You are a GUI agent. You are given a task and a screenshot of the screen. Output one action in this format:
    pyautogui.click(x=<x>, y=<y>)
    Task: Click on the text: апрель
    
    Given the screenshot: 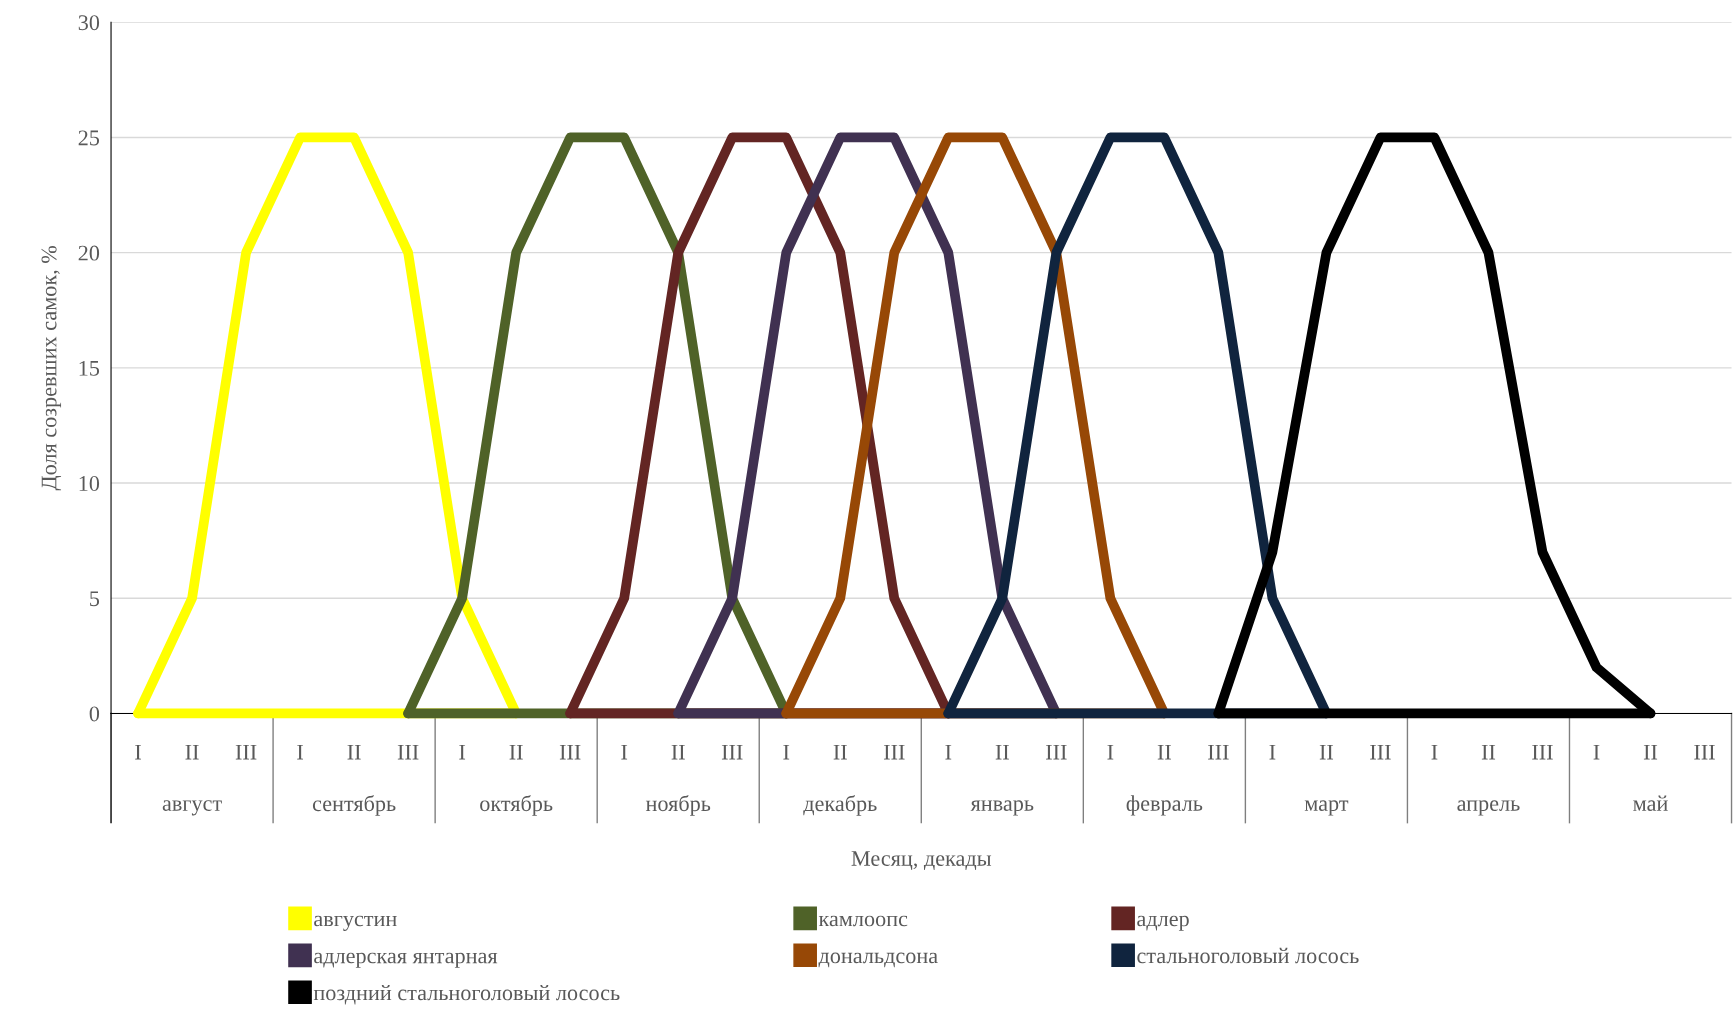 What is the action you would take?
    pyautogui.click(x=1488, y=808)
    